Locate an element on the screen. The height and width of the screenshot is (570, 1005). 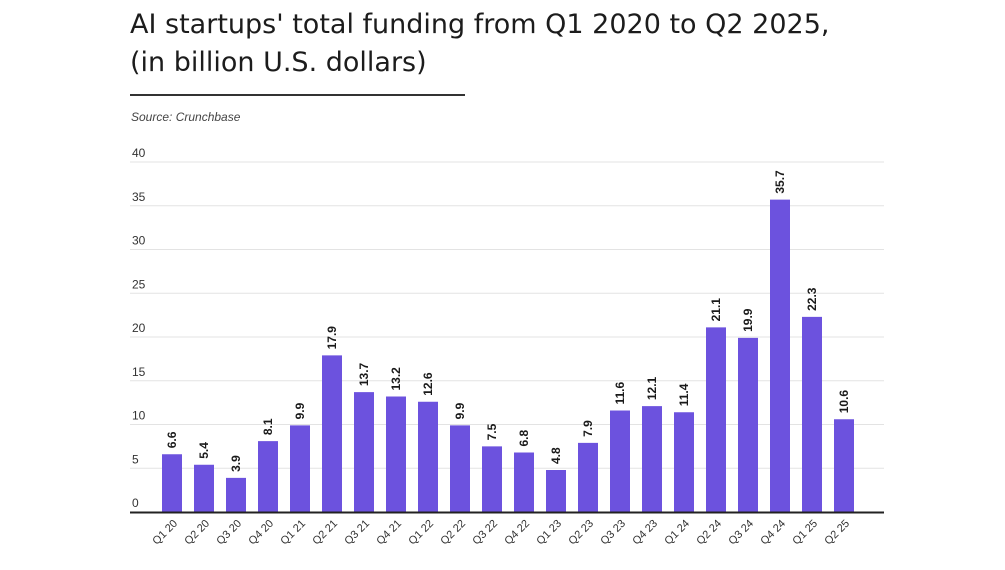
y-tick-label: 25 is located at coordinates (139, 284).